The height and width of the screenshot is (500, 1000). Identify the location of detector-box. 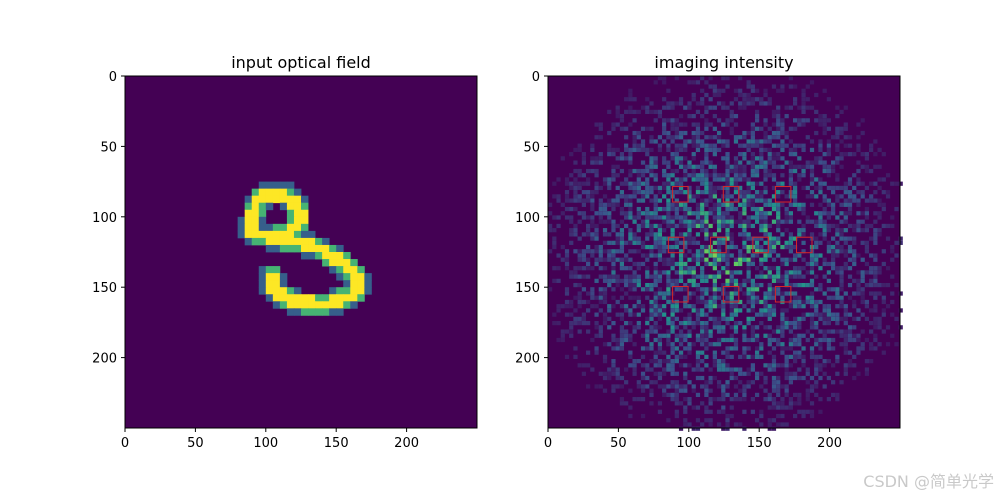
(783, 294).